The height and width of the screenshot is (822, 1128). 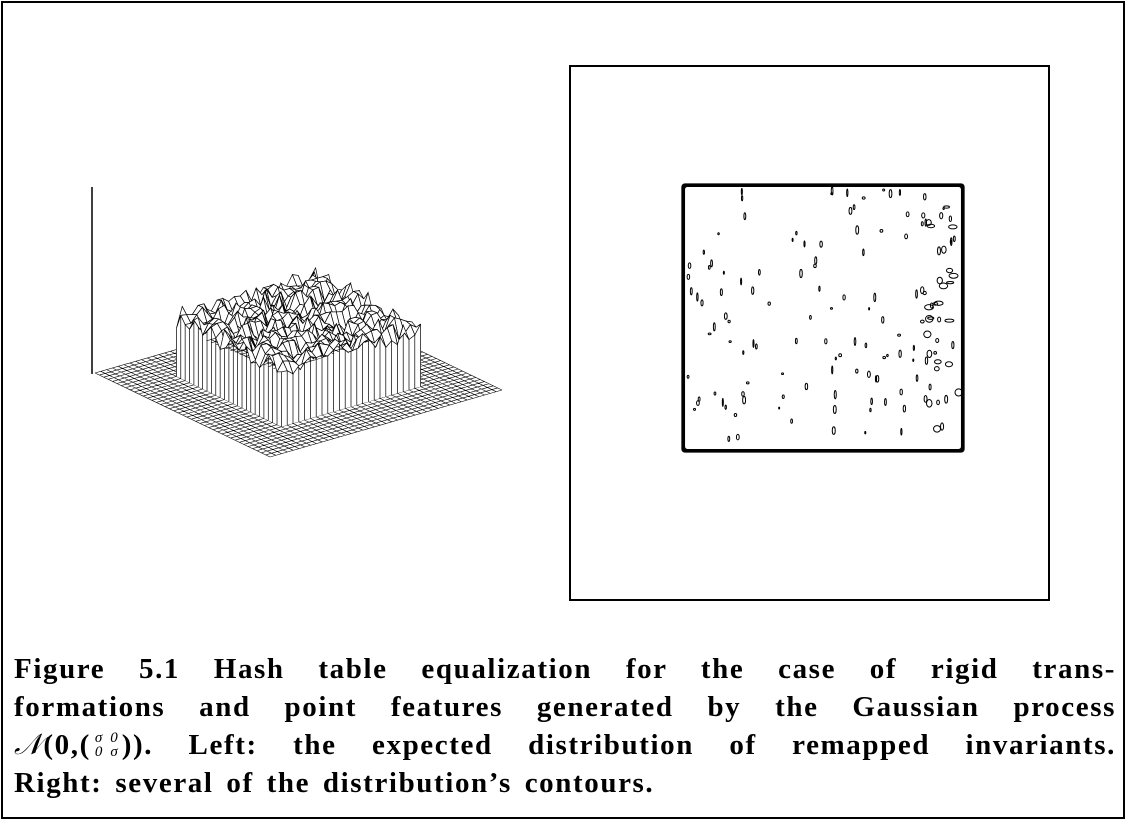 What do you see at coordinates (80, 745) in the screenshot?
I see `math-text: ,(` at bounding box center [80, 745].